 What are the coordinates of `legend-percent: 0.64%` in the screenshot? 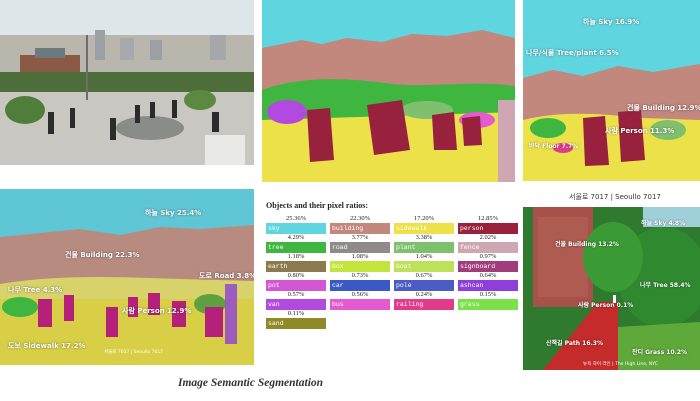 It's located at (488, 275).